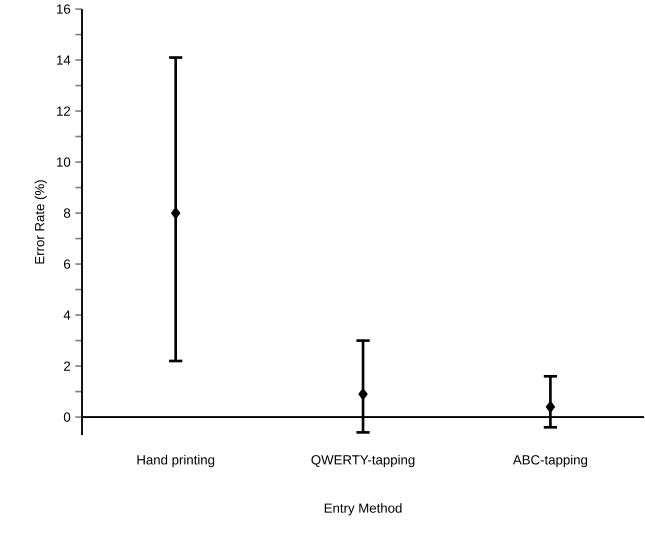  Describe the element at coordinates (550, 460) in the screenshot. I see `x-tick-label: ABC-tapping` at that location.